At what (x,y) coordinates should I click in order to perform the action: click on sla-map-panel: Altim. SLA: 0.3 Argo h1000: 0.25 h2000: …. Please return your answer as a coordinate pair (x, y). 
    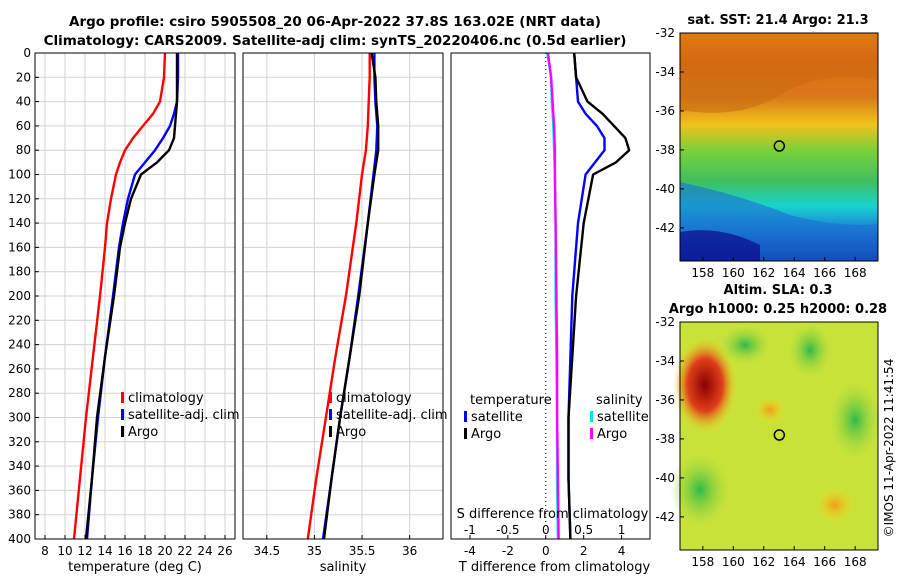
    Looking at the image, I should click on (771, 426).